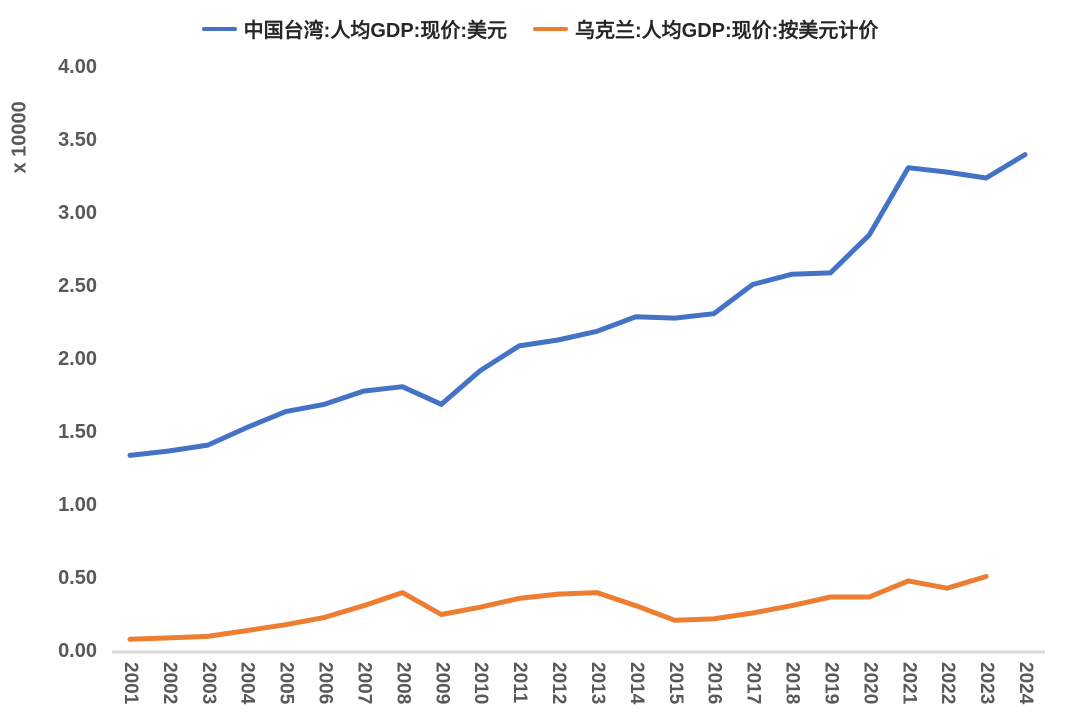  What do you see at coordinates (909, 683) in the screenshot?
I see `x-tick-label: 2021` at bounding box center [909, 683].